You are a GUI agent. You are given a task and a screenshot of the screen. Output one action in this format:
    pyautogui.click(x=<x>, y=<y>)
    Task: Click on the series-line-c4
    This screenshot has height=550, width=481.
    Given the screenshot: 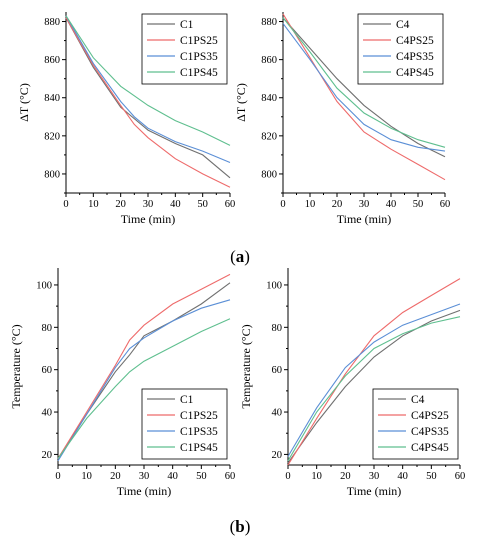 What is the action you would take?
    pyautogui.click(x=364, y=87)
    